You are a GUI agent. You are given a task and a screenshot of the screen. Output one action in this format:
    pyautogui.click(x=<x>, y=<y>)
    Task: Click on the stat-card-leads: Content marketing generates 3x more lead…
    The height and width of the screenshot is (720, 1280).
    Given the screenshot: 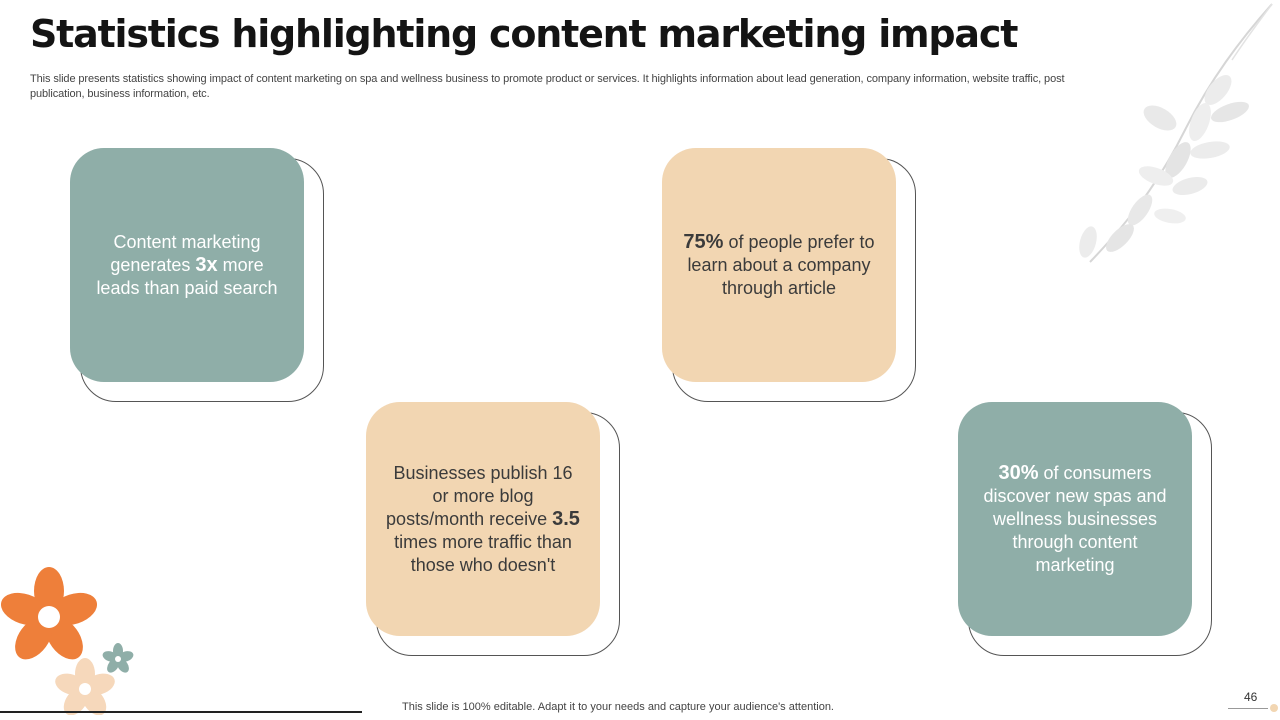 What is the action you would take?
    pyautogui.click(x=197, y=275)
    